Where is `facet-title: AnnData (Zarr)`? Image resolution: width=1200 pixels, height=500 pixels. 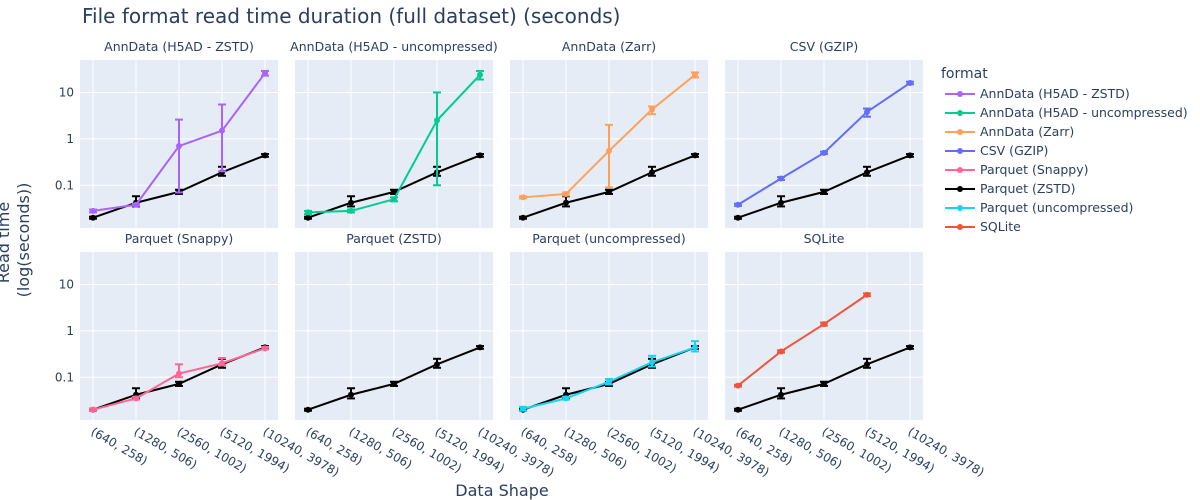 facet-title: AnnData (Zarr) is located at coordinates (609, 46).